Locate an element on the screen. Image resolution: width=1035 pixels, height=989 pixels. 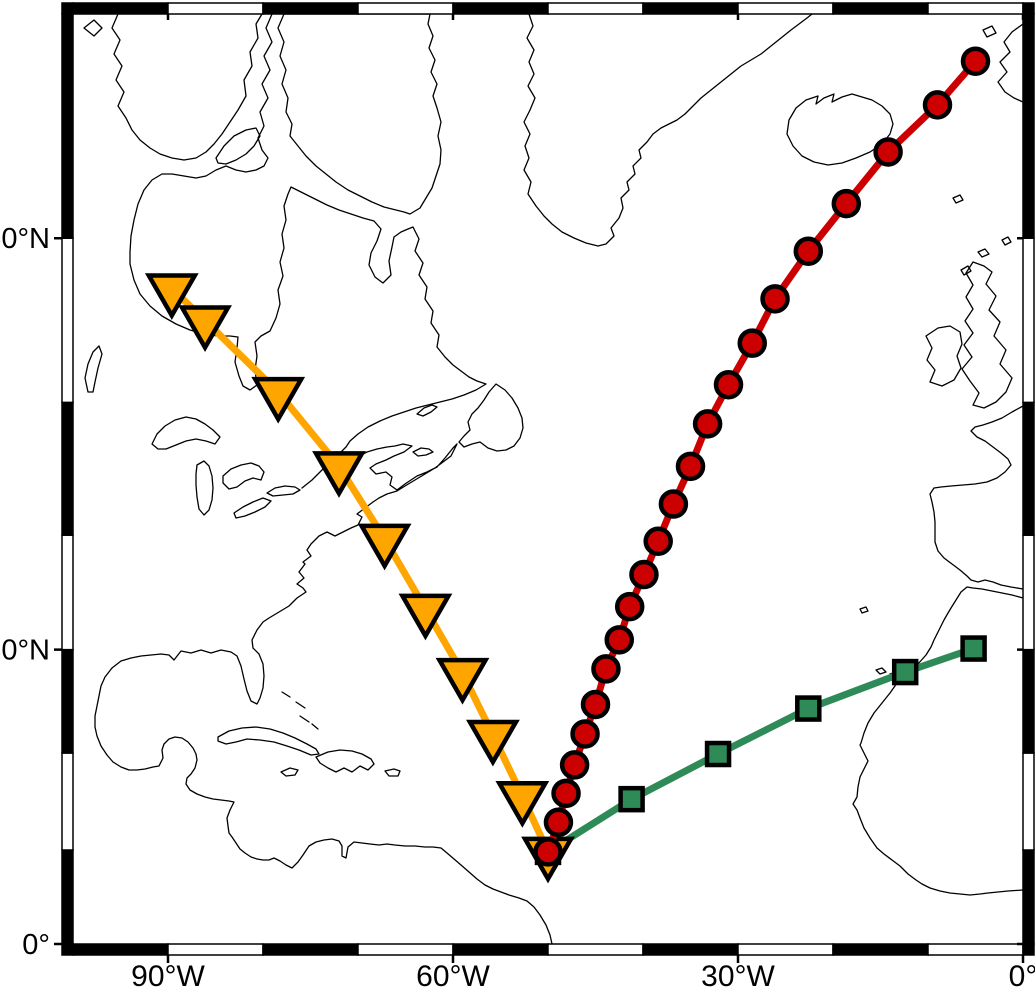
x-axis-label: 90°W is located at coordinates (168, 974).